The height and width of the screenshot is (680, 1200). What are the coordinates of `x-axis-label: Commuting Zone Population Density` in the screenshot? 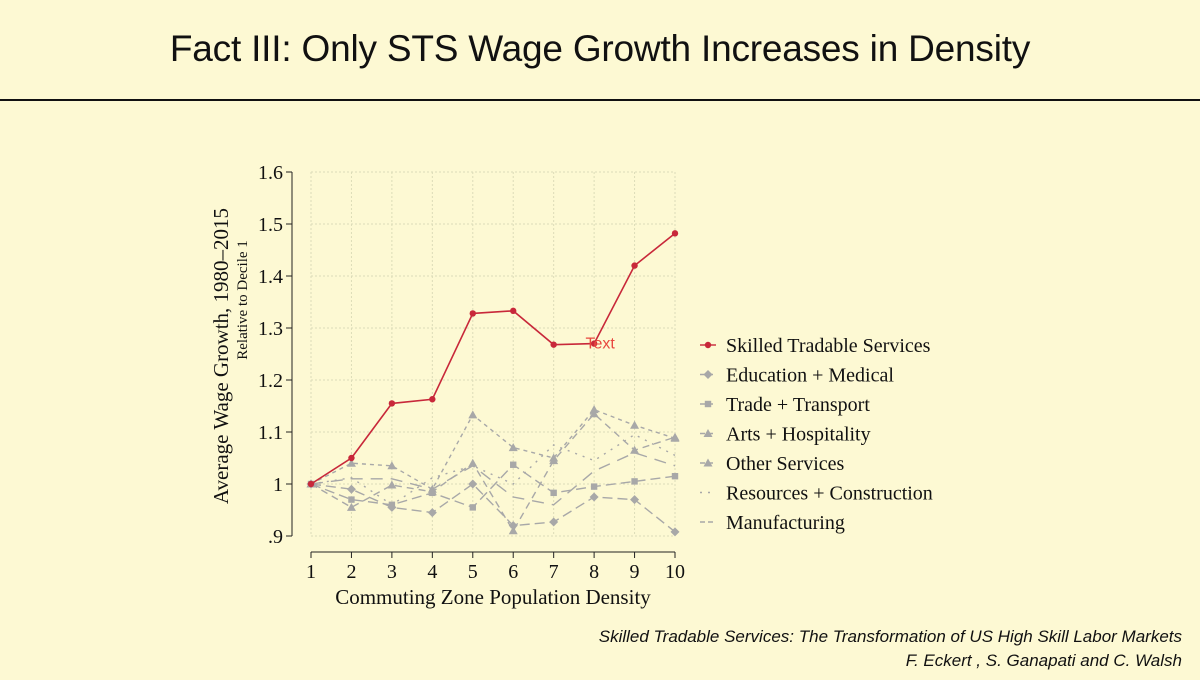 It's located at (493, 597).